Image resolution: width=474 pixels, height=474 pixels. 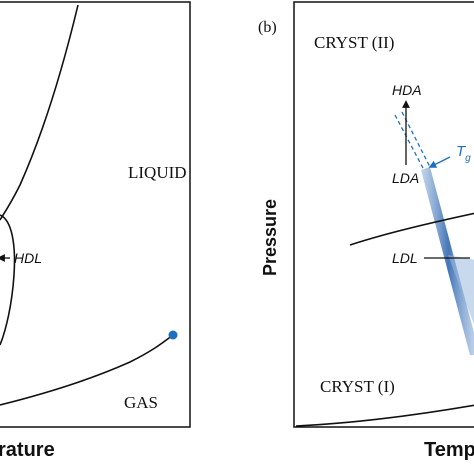 What do you see at coordinates (468, 158) in the screenshot?
I see `label-tg-sub: g` at bounding box center [468, 158].